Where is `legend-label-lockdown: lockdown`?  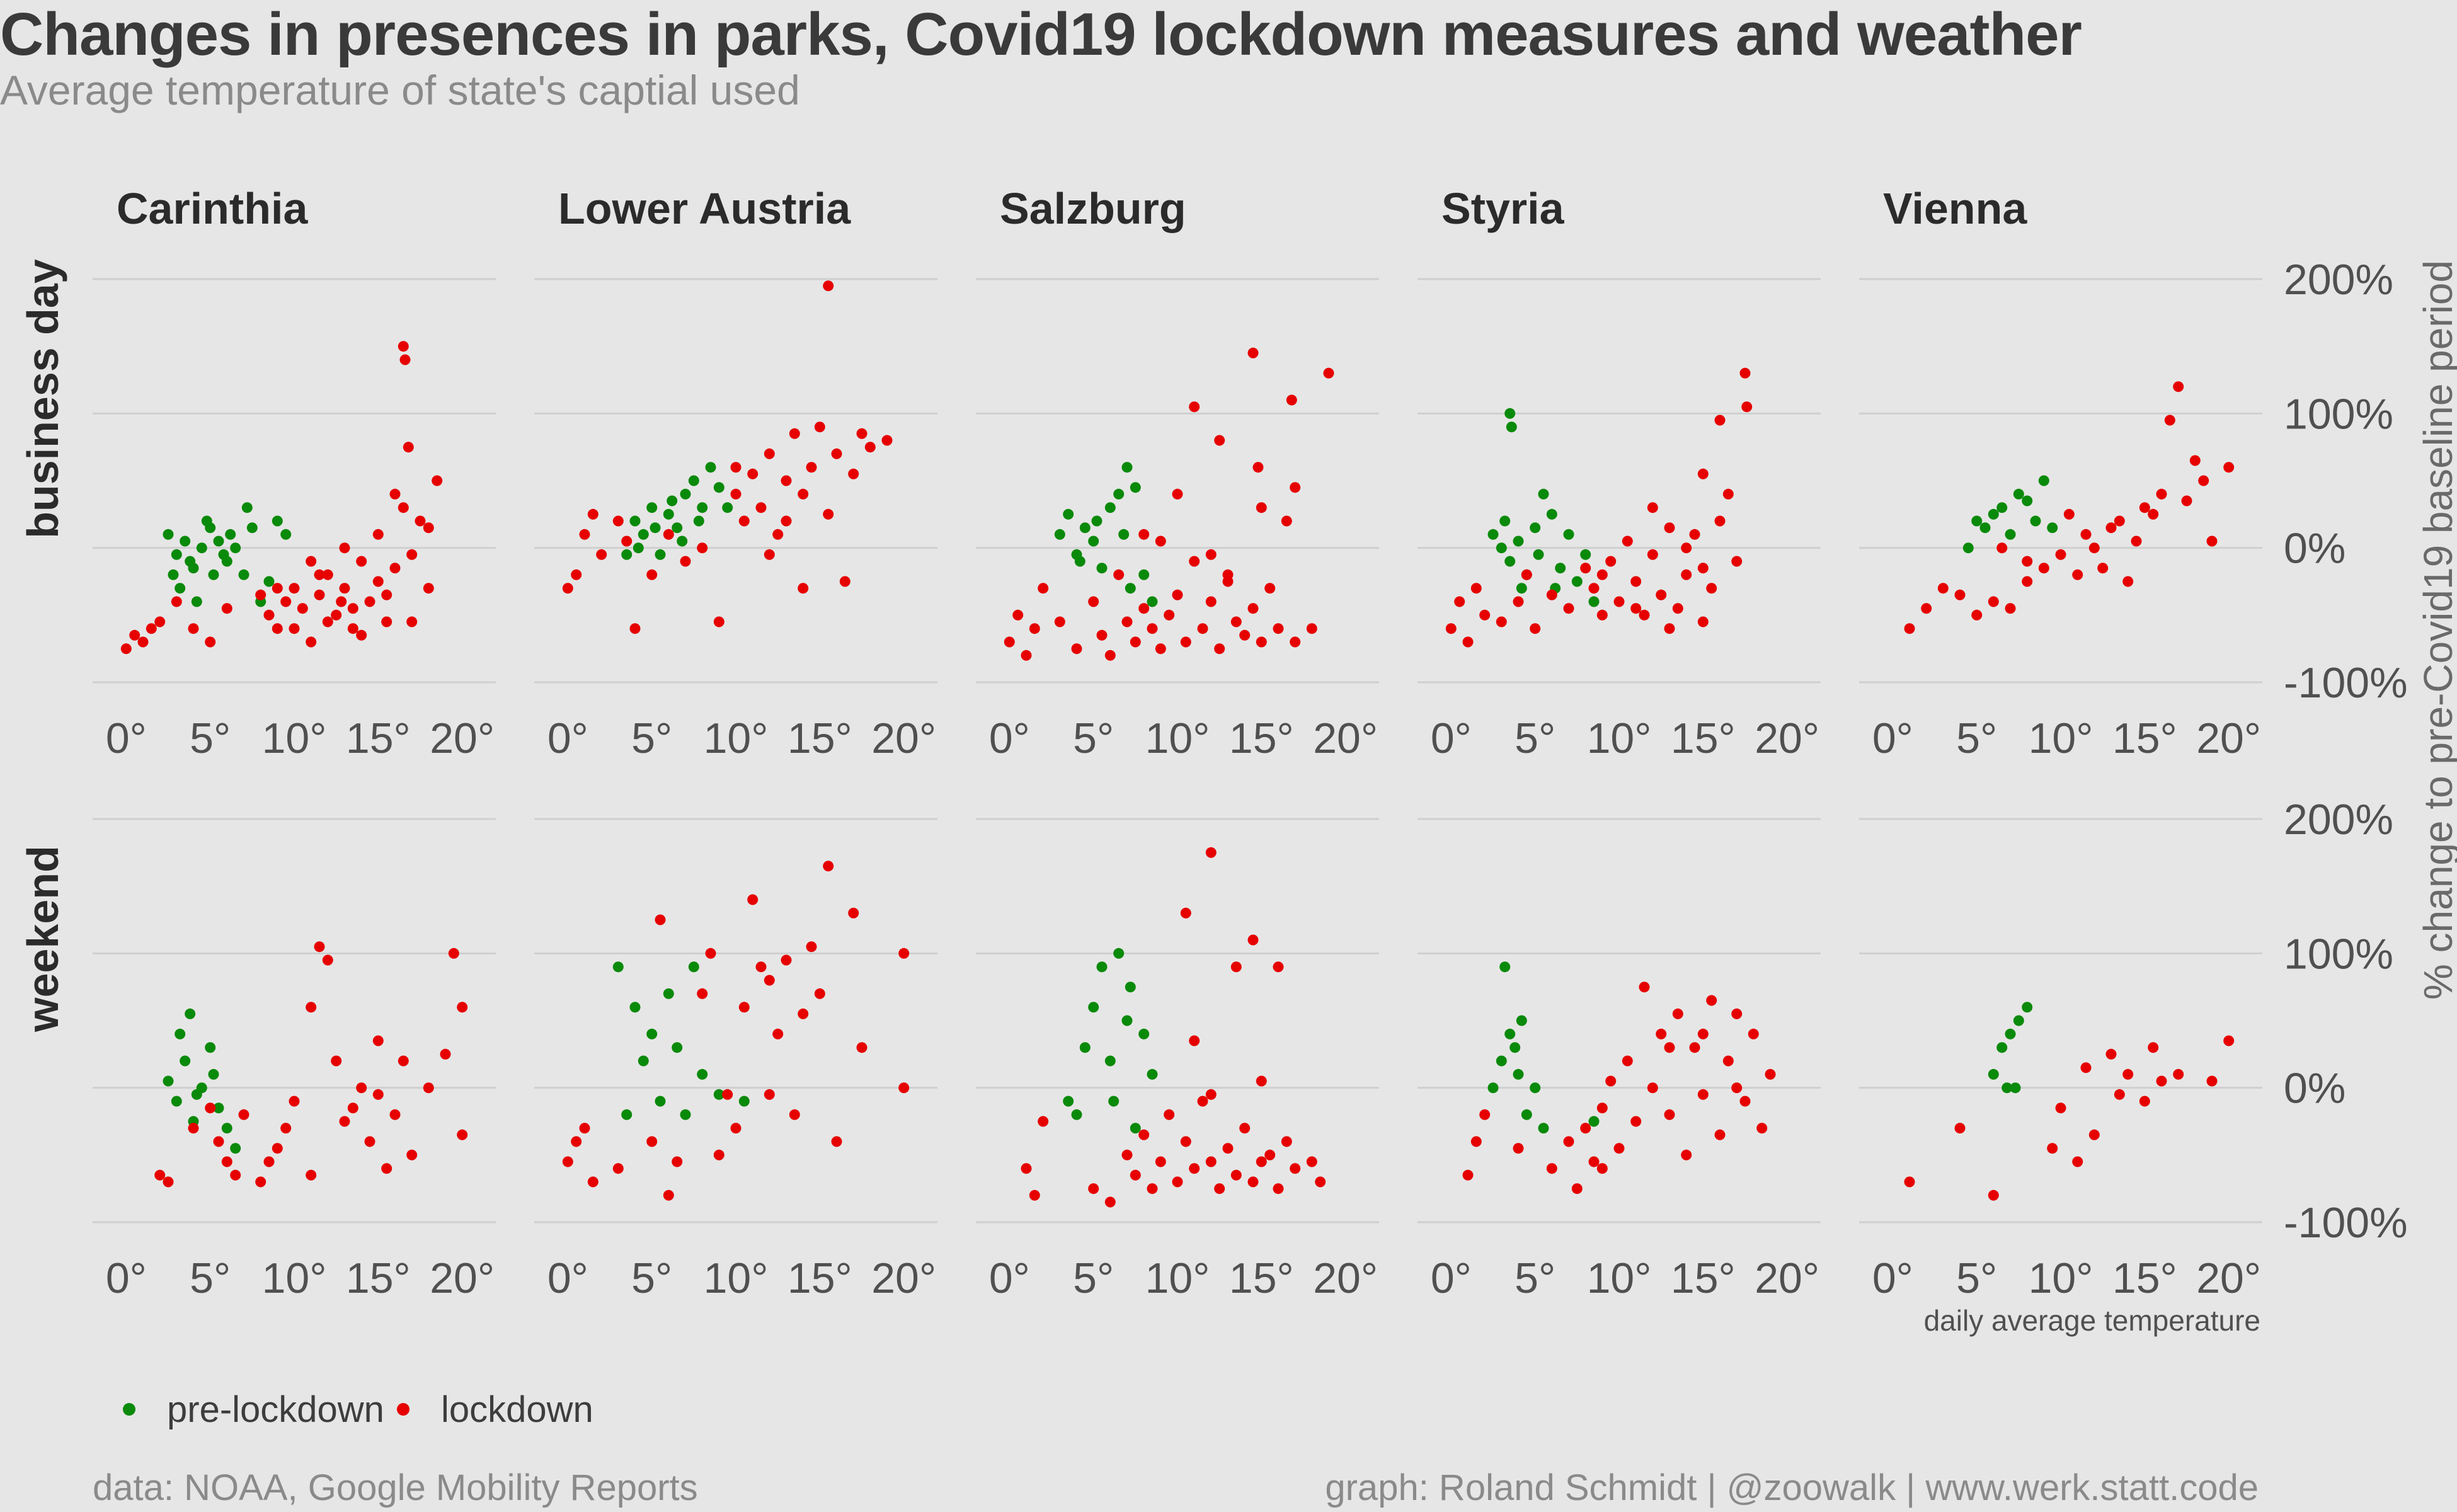
legend-label-lockdown: lockdown is located at coordinates (517, 1409).